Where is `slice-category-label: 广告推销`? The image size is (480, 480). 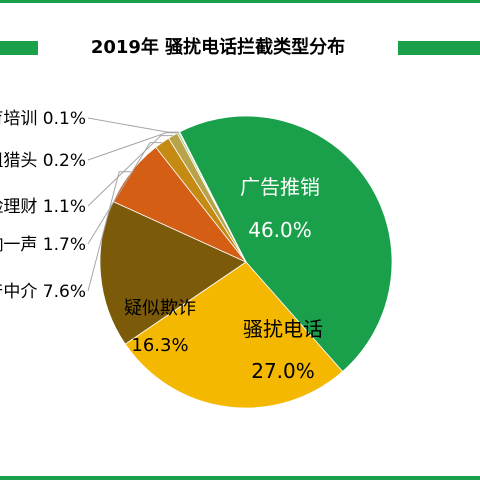
slice-category-label: 广告推销 is located at coordinates (280, 187).